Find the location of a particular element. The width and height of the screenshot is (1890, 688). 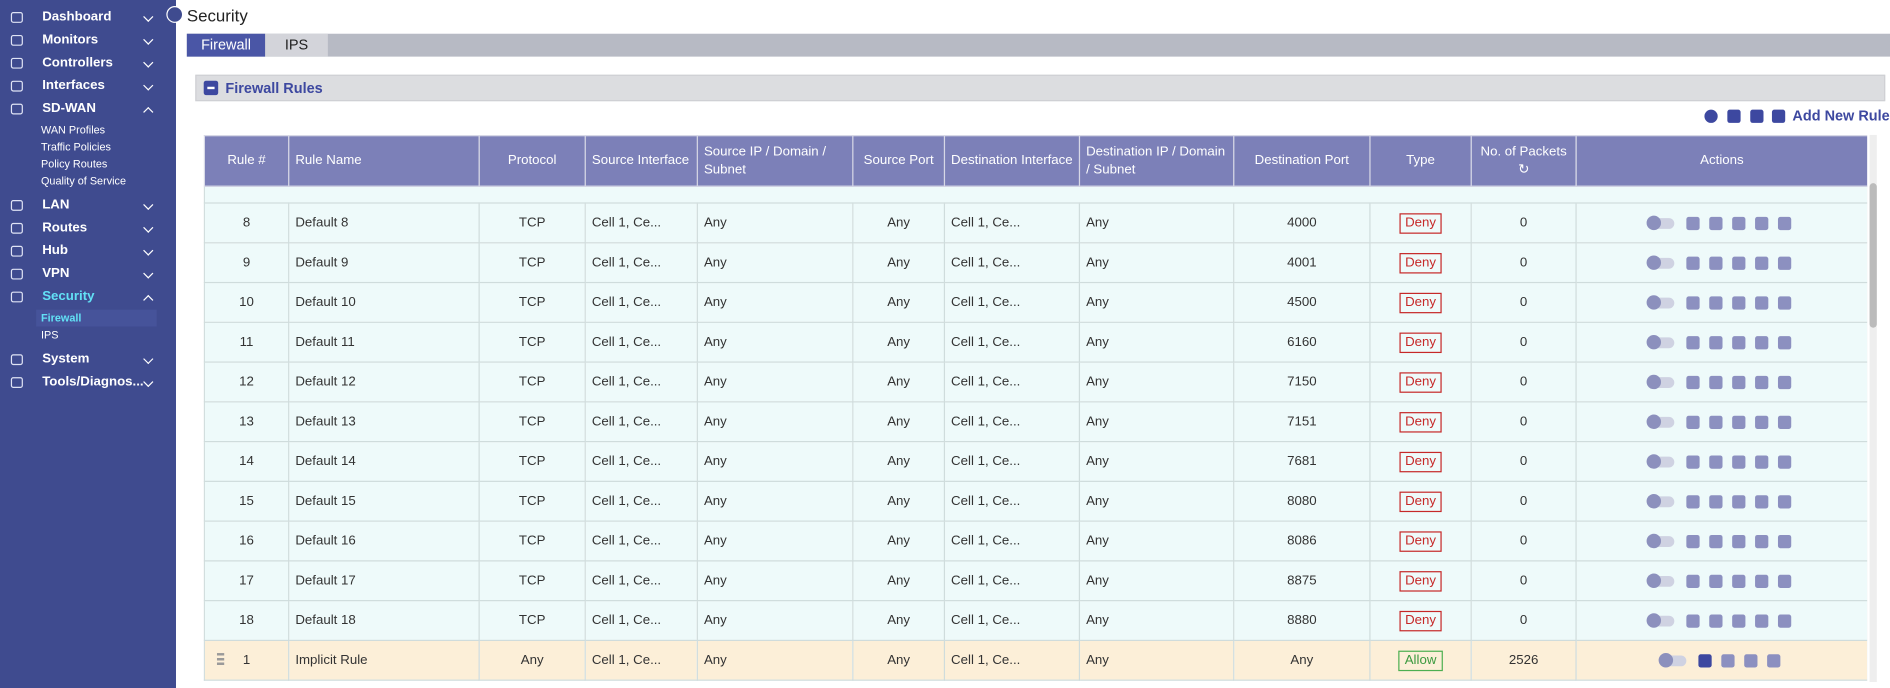

menu-item: Security is located at coordinates (88, 297).